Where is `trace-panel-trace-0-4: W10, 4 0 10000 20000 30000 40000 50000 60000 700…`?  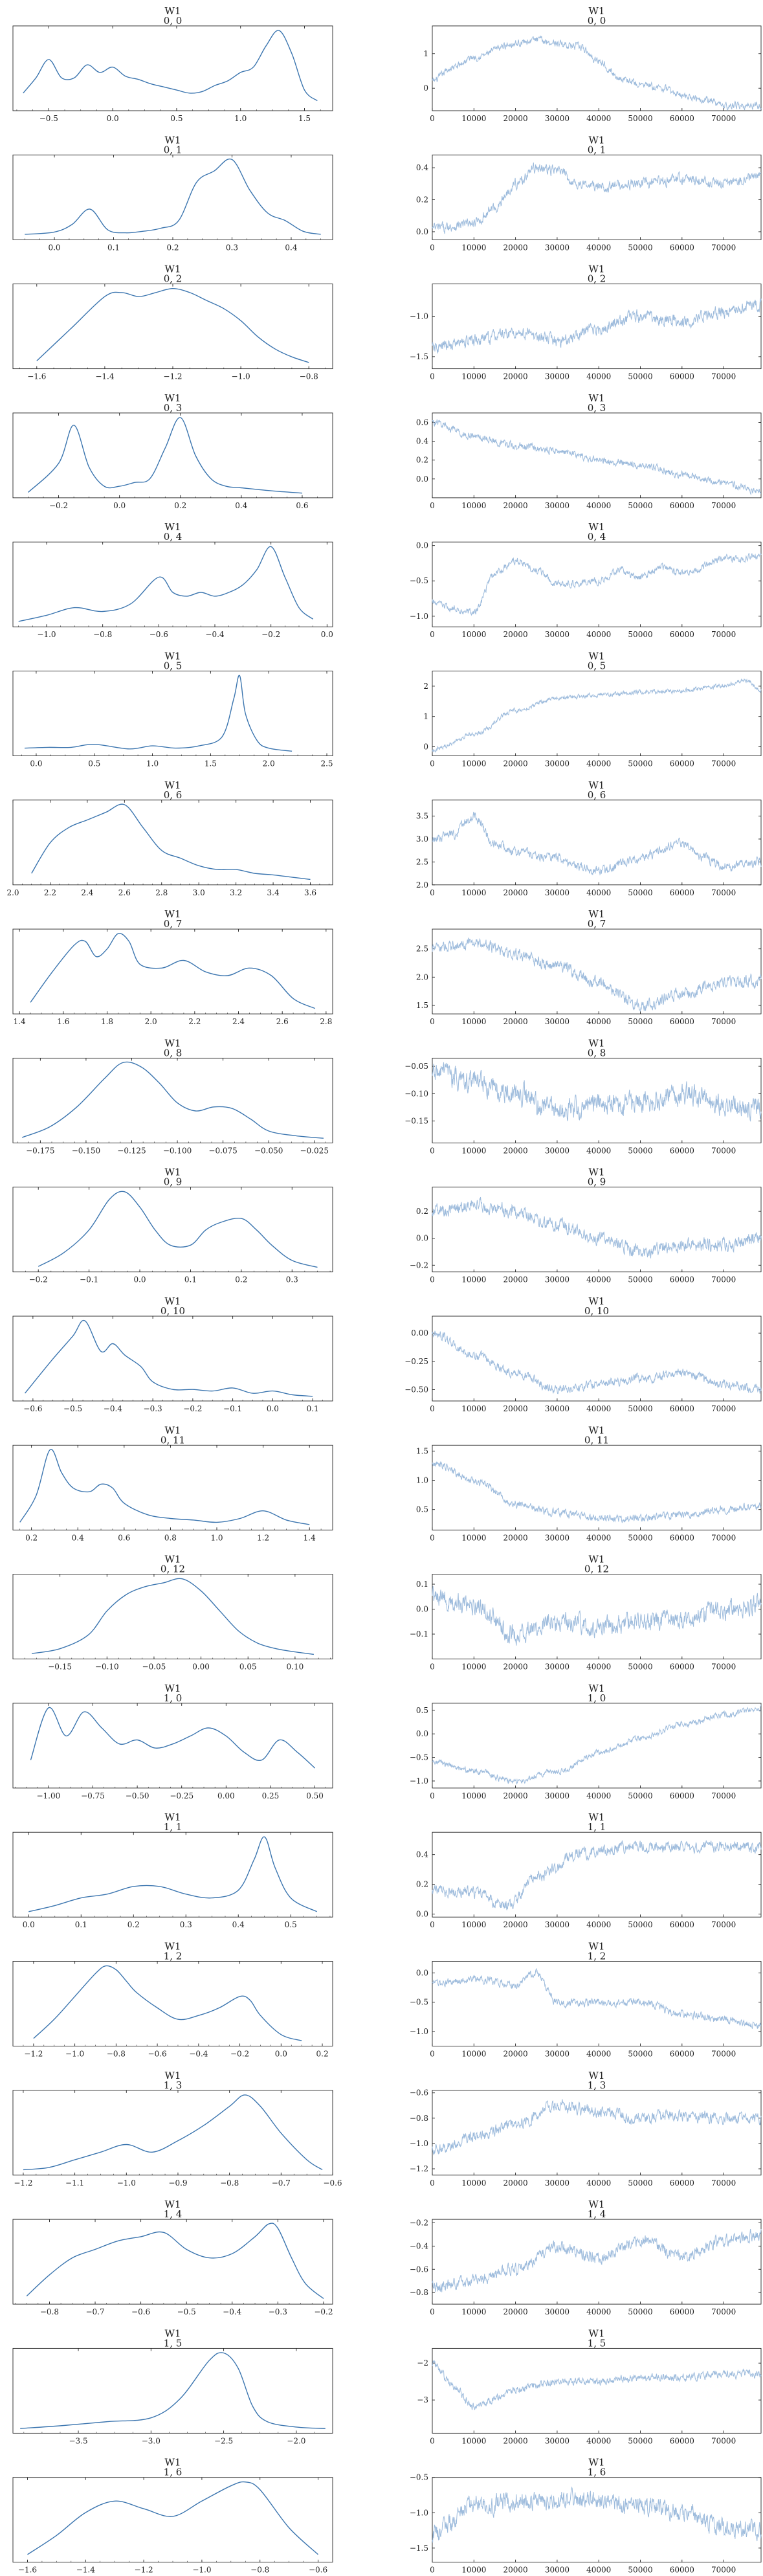 trace-panel-trace-0-4: W10, 4 0 10000 20000 30000 40000 50000 60000 700… is located at coordinates (586, 580).